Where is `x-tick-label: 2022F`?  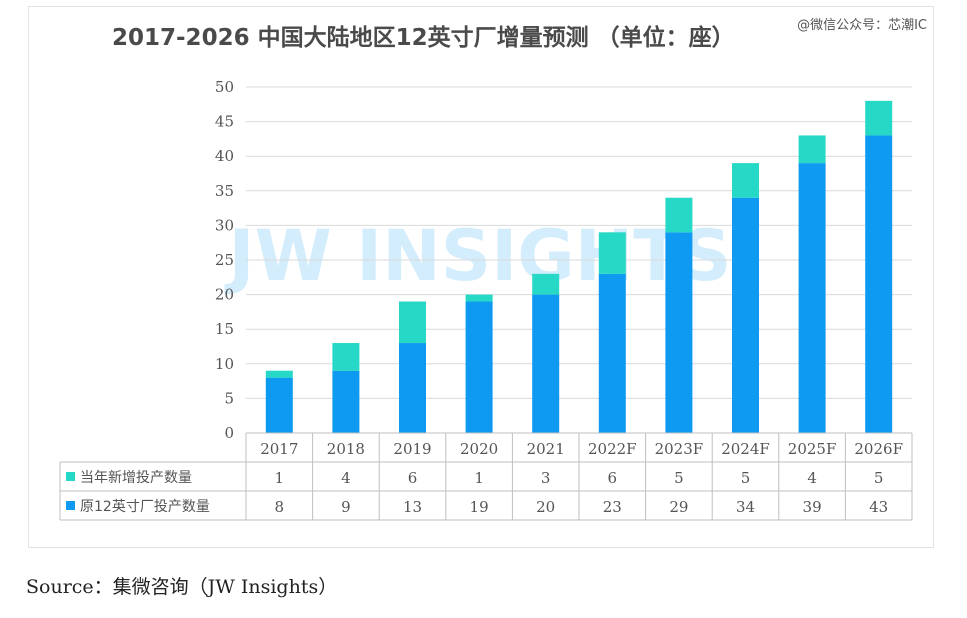
x-tick-label: 2022F is located at coordinates (612, 449).